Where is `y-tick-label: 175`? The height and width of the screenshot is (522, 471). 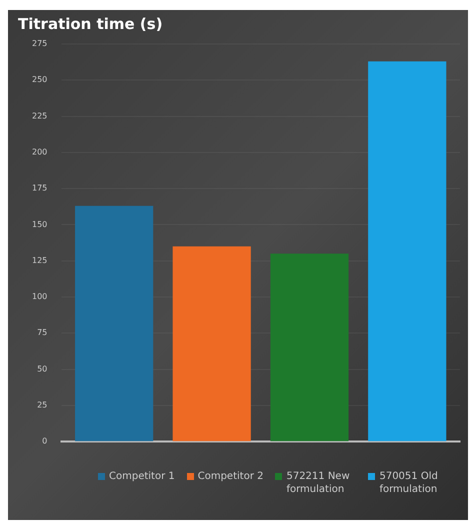
y-tick-label: 175 is located at coordinates (40, 188).